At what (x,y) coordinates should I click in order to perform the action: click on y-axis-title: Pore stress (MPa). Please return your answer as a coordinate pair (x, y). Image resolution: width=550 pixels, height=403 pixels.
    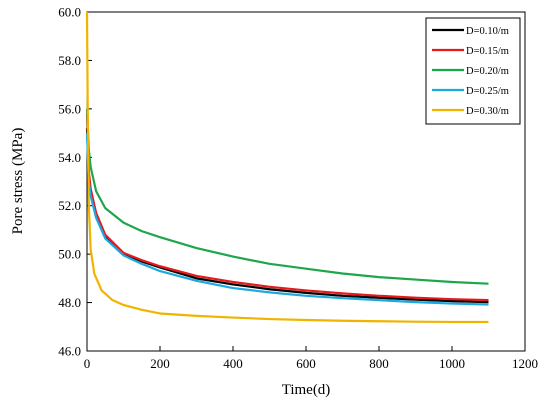
    Looking at the image, I should click on (18, 181).